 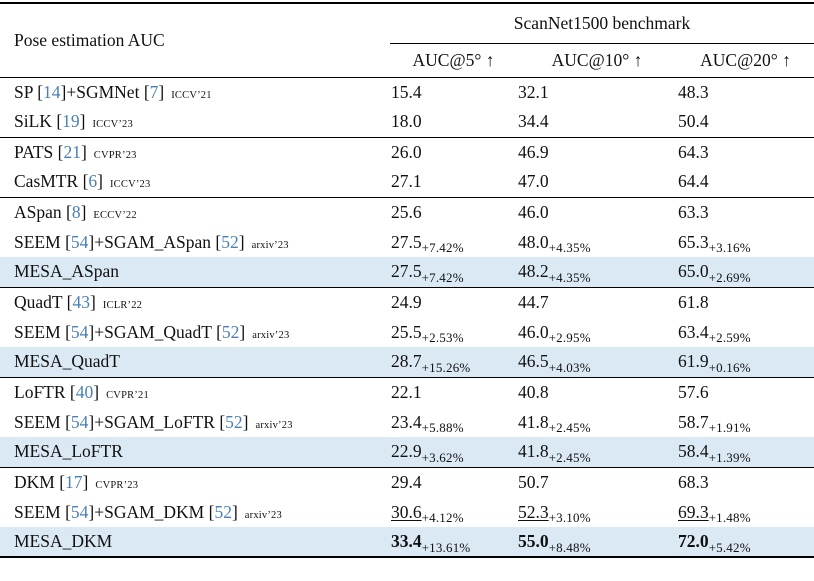 What do you see at coordinates (122, 305) in the screenshot?
I see `venue-tag: ICLR’22` at bounding box center [122, 305].